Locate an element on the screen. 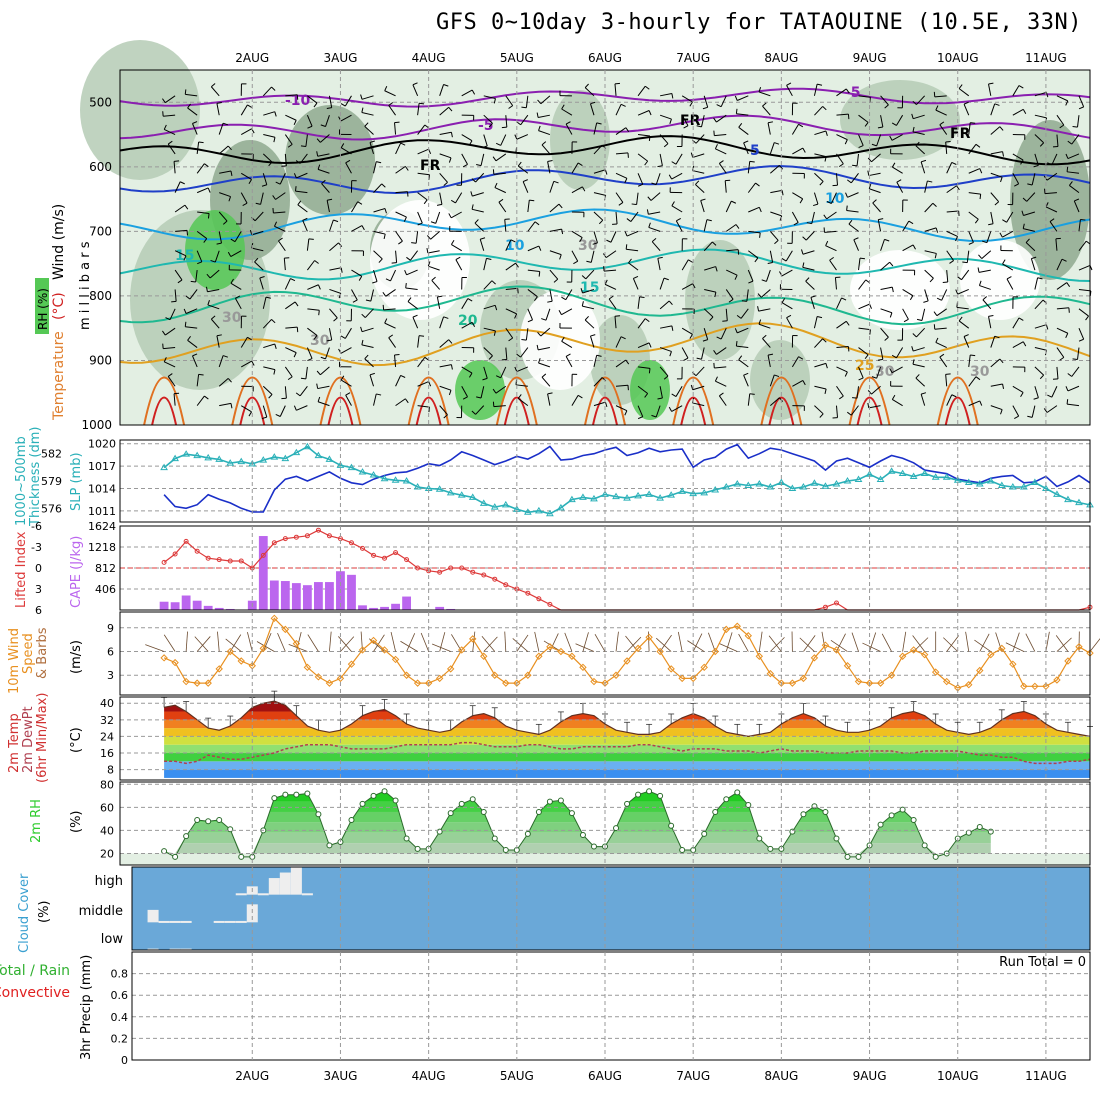 The height and width of the screenshot is (1100, 1100). temp-band is located at coordinates (627, 749).